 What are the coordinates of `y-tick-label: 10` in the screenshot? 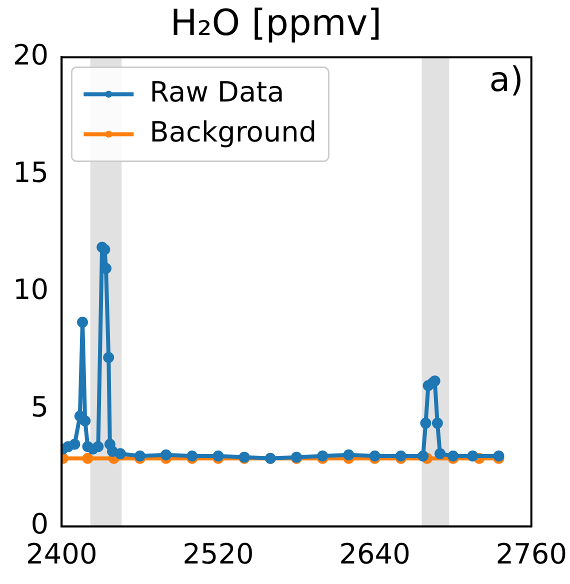 It's located at (30, 289).